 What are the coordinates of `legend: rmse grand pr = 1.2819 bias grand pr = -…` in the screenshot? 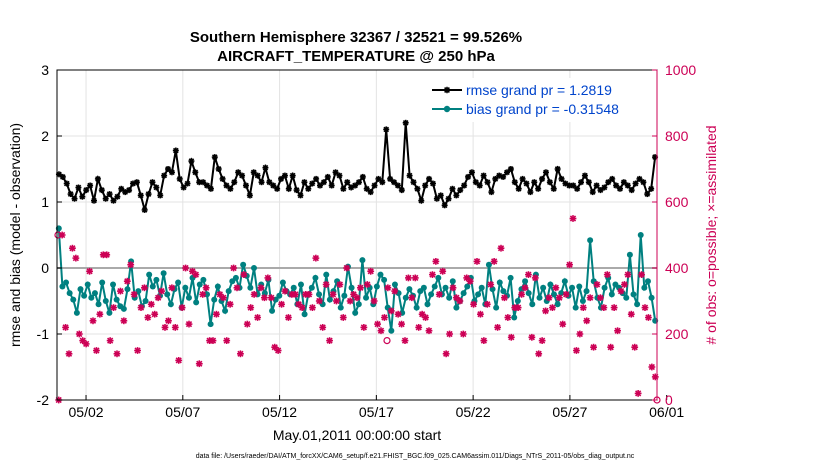 It's located at (539, 100).